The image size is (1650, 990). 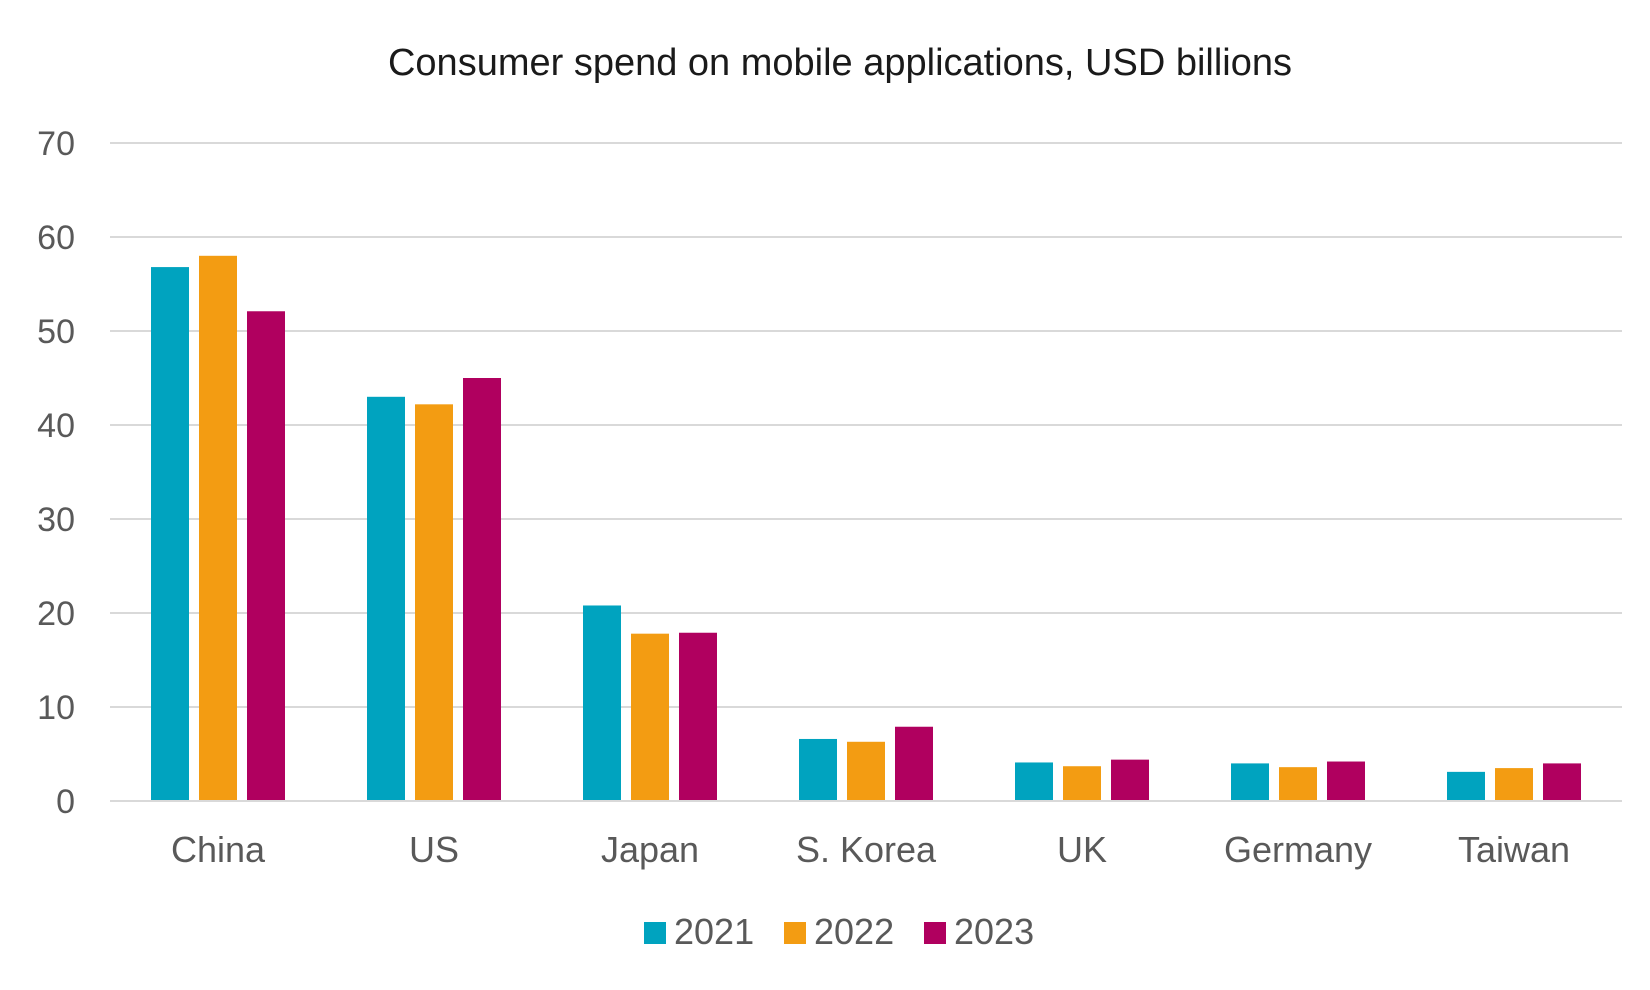 I want to click on legend-label-2022: 2022, so click(x=854, y=931).